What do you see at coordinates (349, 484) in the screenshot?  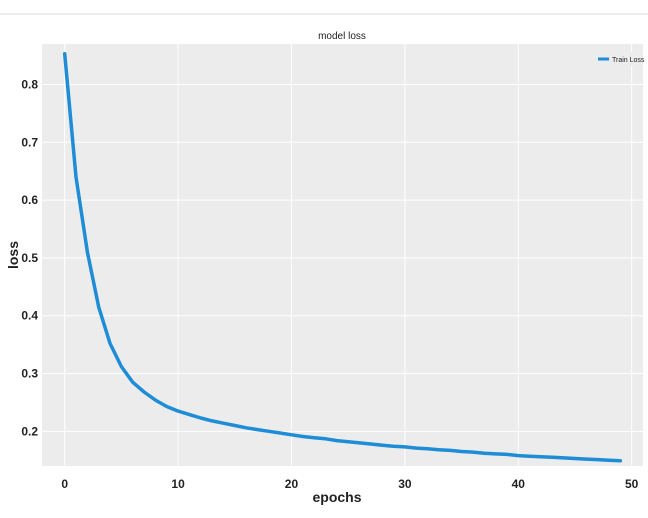 I see `x-axis-ticks: 0 10 20 30 40 50` at bounding box center [349, 484].